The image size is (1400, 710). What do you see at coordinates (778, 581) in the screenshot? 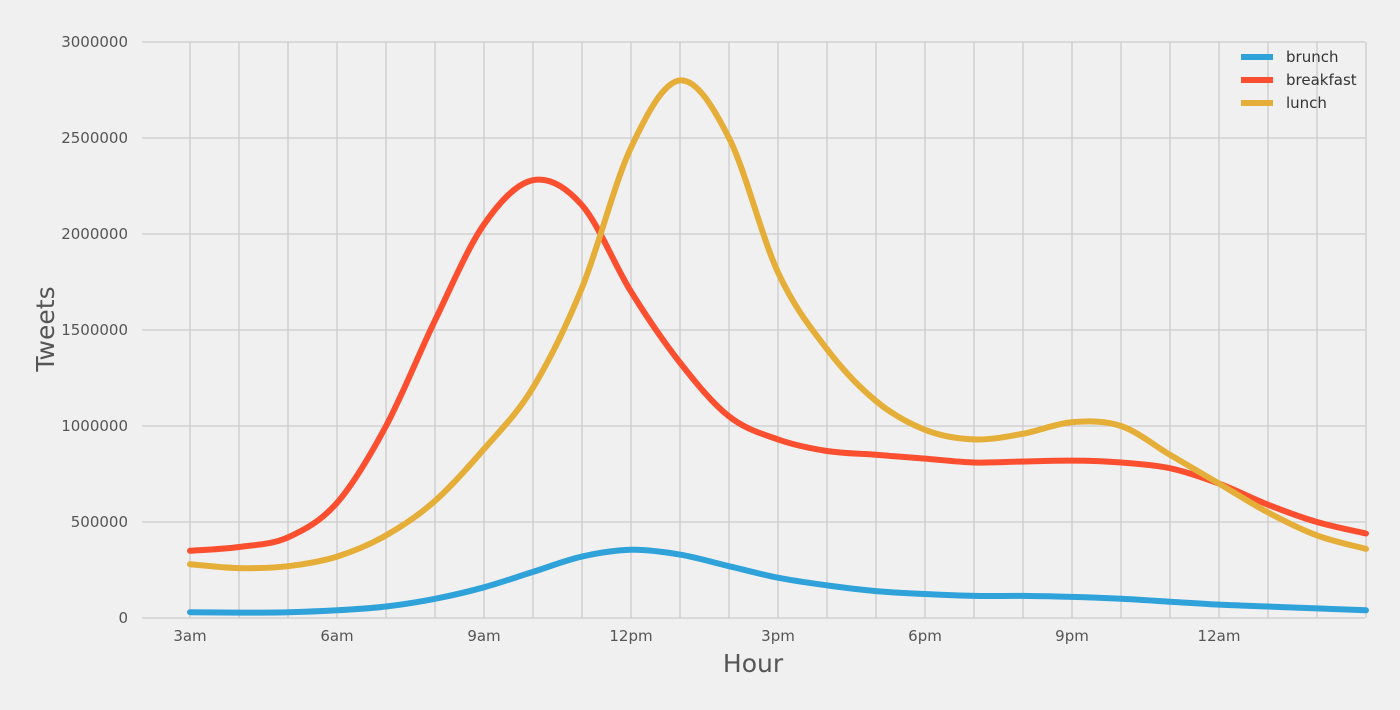
I see `series-line-brunch` at bounding box center [778, 581].